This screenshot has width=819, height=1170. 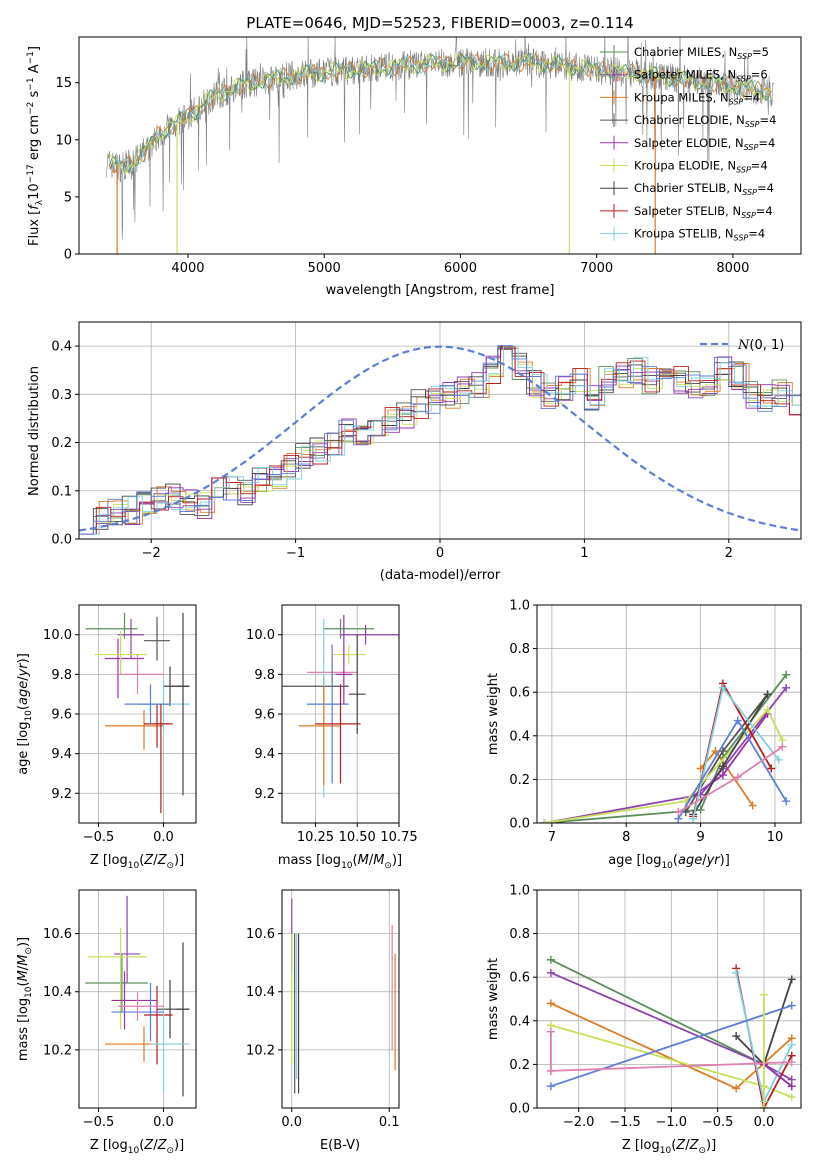 I want to click on x-tick-label: 10.50, so click(x=357, y=837).